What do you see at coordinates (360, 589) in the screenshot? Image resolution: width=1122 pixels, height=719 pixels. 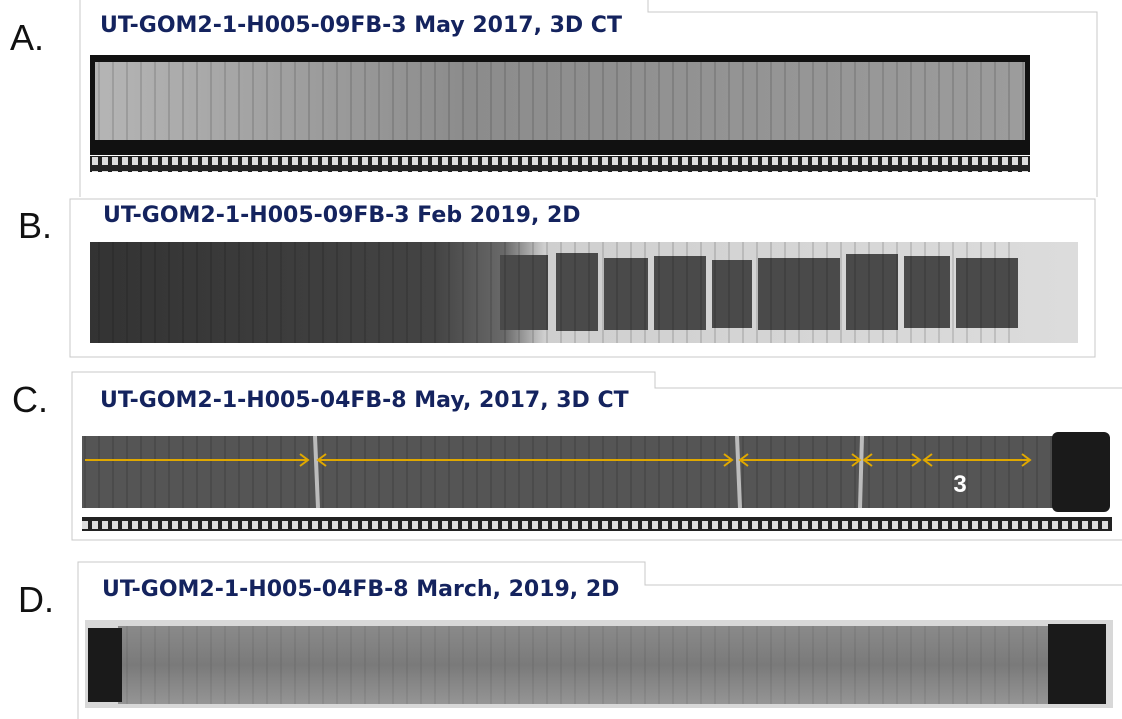 I see `panel-caption: UT-GOM2-1-H005-04FB-8 March, 2019, 2D` at bounding box center [360, 589].